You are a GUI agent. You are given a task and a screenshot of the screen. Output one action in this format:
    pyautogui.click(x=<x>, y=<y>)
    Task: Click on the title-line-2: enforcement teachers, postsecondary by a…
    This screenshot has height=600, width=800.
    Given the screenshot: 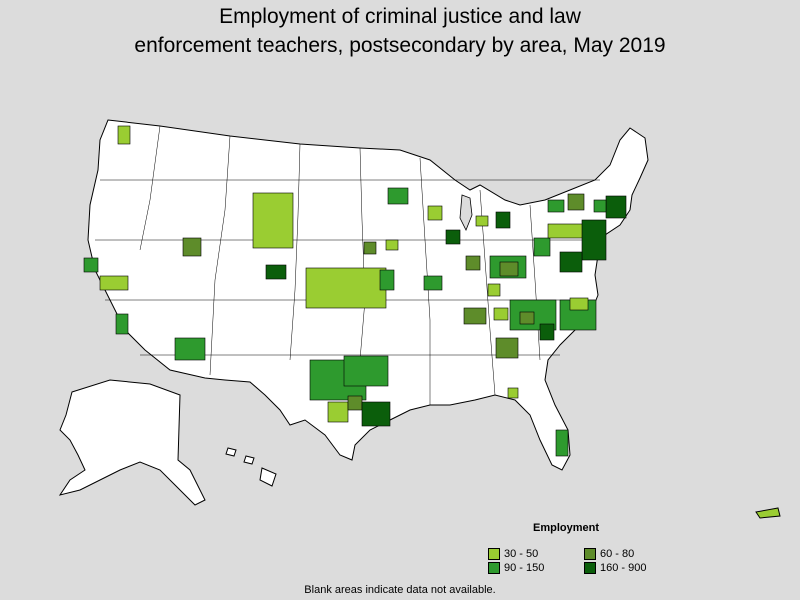 What is the action you would take?
    pyautogui.click(x=400, y=45)
    